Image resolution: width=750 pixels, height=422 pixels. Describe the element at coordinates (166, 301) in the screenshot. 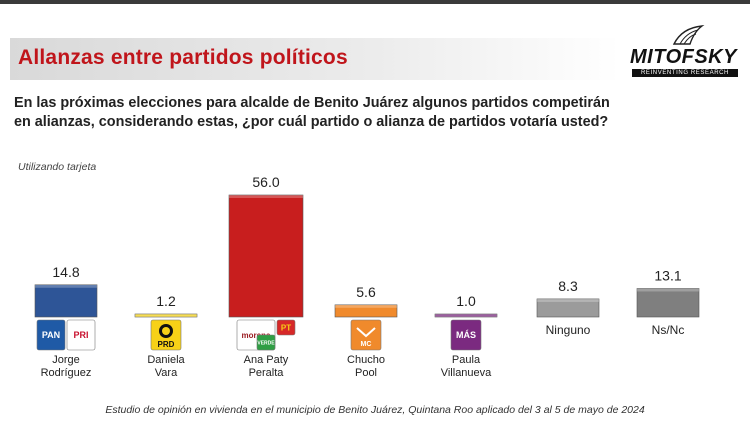

I see `value-label-1: 1.2` at that location.